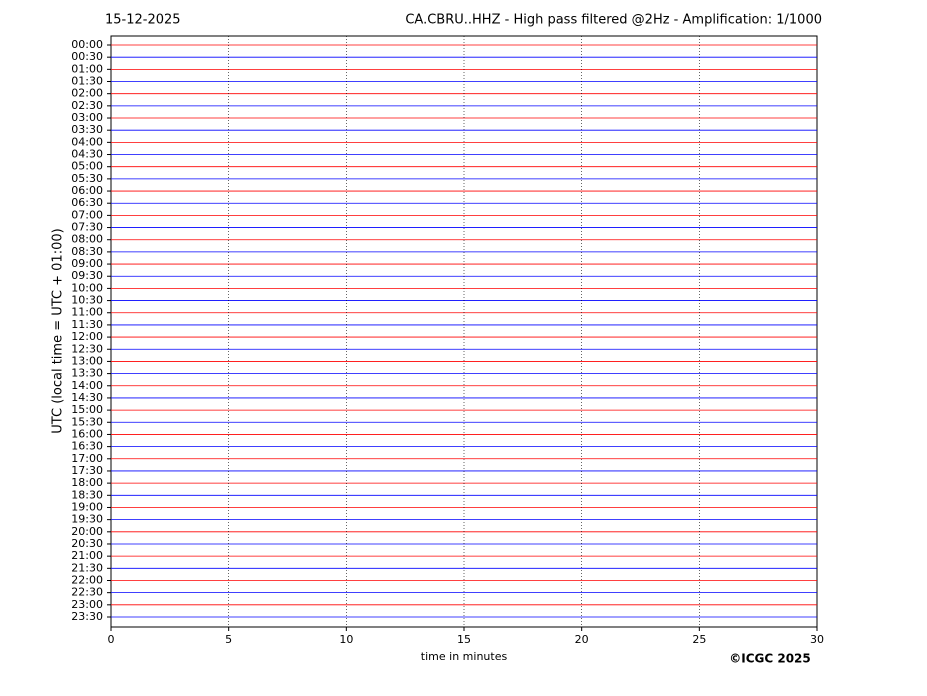 The image size is (927, 696). Describe the element at coordinates (87, 421) in the screenshot. I see `y-tick-label: 15:30` at that location.